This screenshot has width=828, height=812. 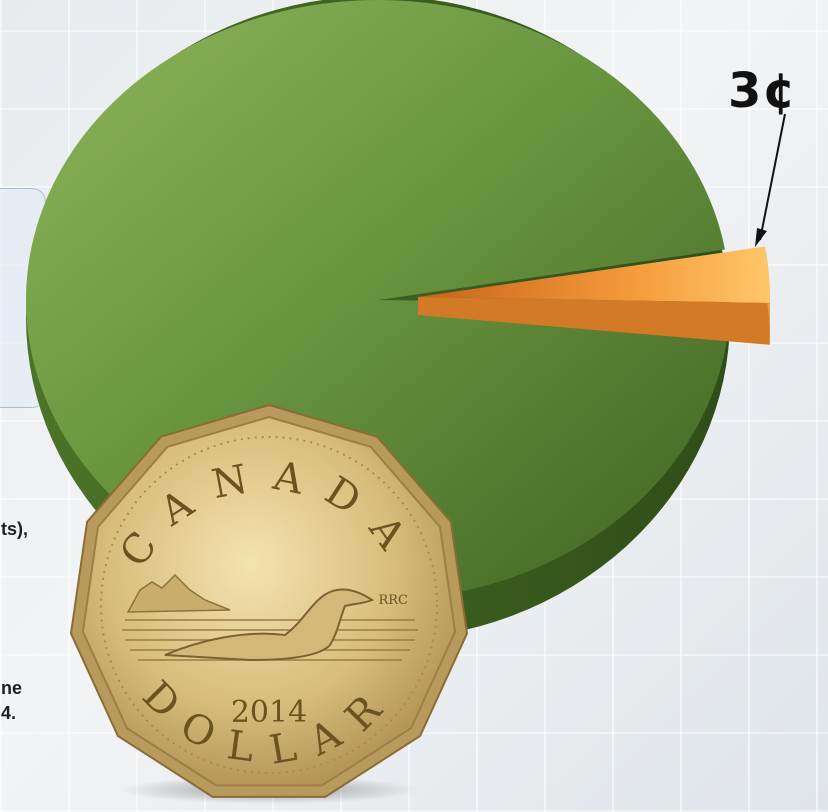 What do you see at coordinates (593, 274) in the screenshot?
I see `pie-slice-small` at bounding box center [593, 274].